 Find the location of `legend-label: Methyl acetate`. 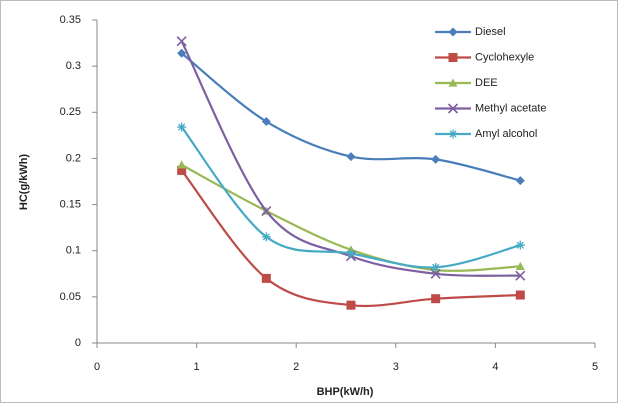

legend-label: Methyl acetate is located at coordinates (511, 108).